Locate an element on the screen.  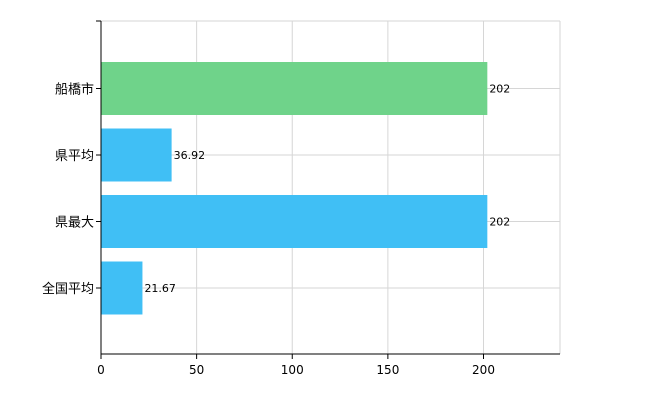
x-tick-label: 50 is located at coordinates (196, 370).